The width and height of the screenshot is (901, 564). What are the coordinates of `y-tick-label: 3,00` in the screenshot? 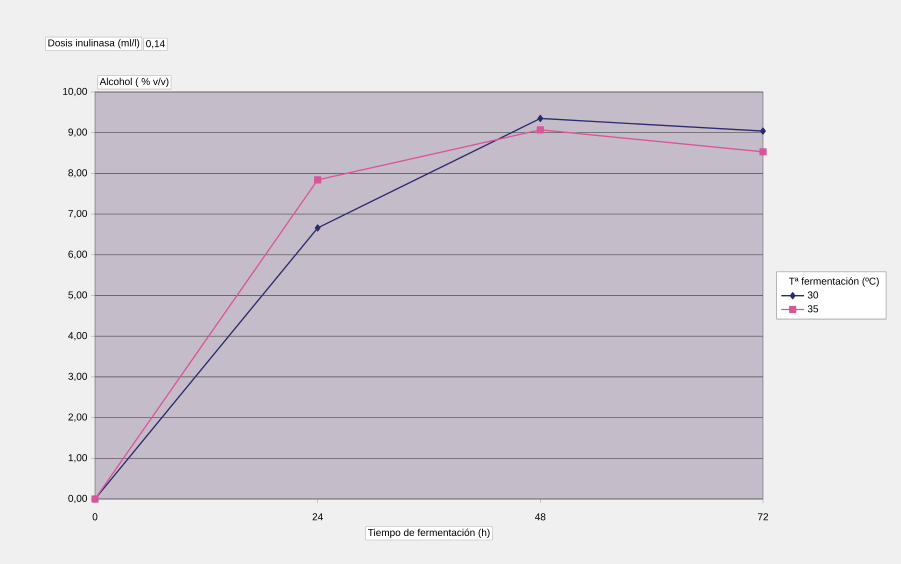 It's located at (78, 377).